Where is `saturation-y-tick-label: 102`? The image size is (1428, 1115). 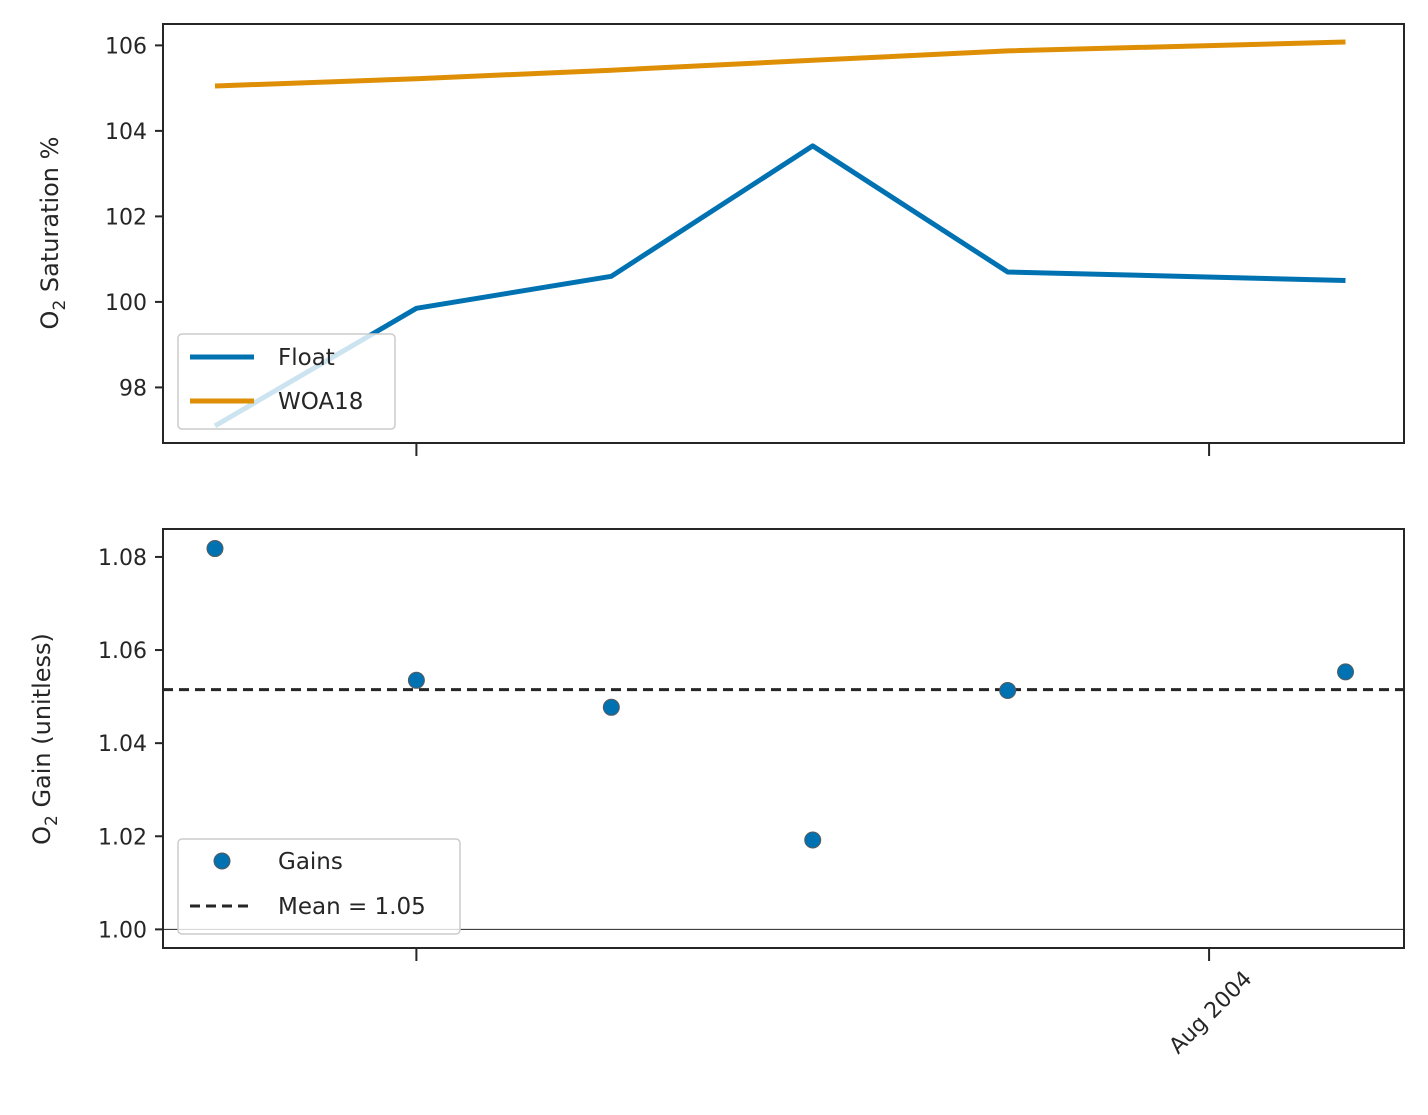
saturation-y-tick-label: 102 is located at coordinates (126, 217).